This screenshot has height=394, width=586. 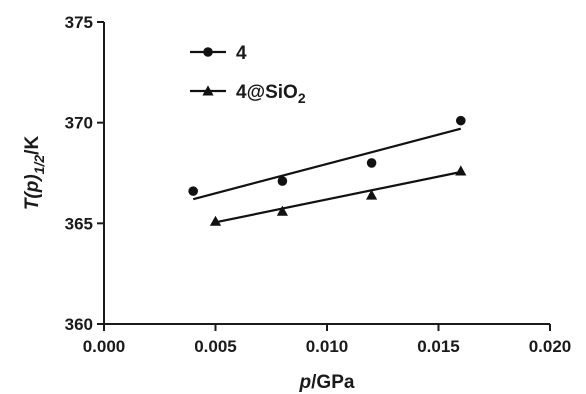 What do you see at coordinates (248, 74) in the screenshot?
I see `legend: 4 4@SiO2` at bounding box center [248, 74].